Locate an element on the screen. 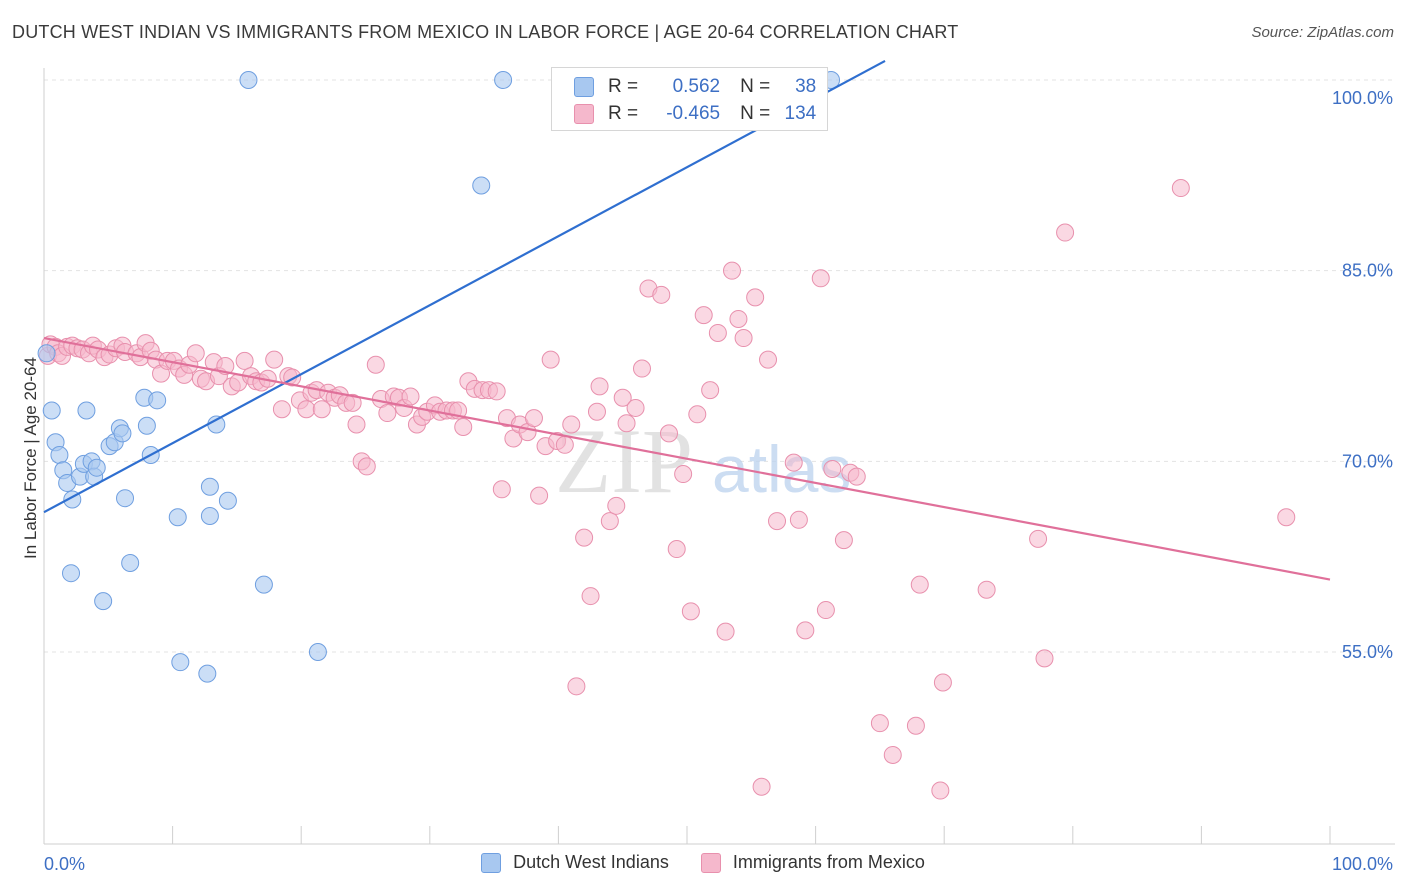 The image size is (1406, 892). y-axis-label: In Labor Force | Age 20-64 is located at coordinates (30, 458).